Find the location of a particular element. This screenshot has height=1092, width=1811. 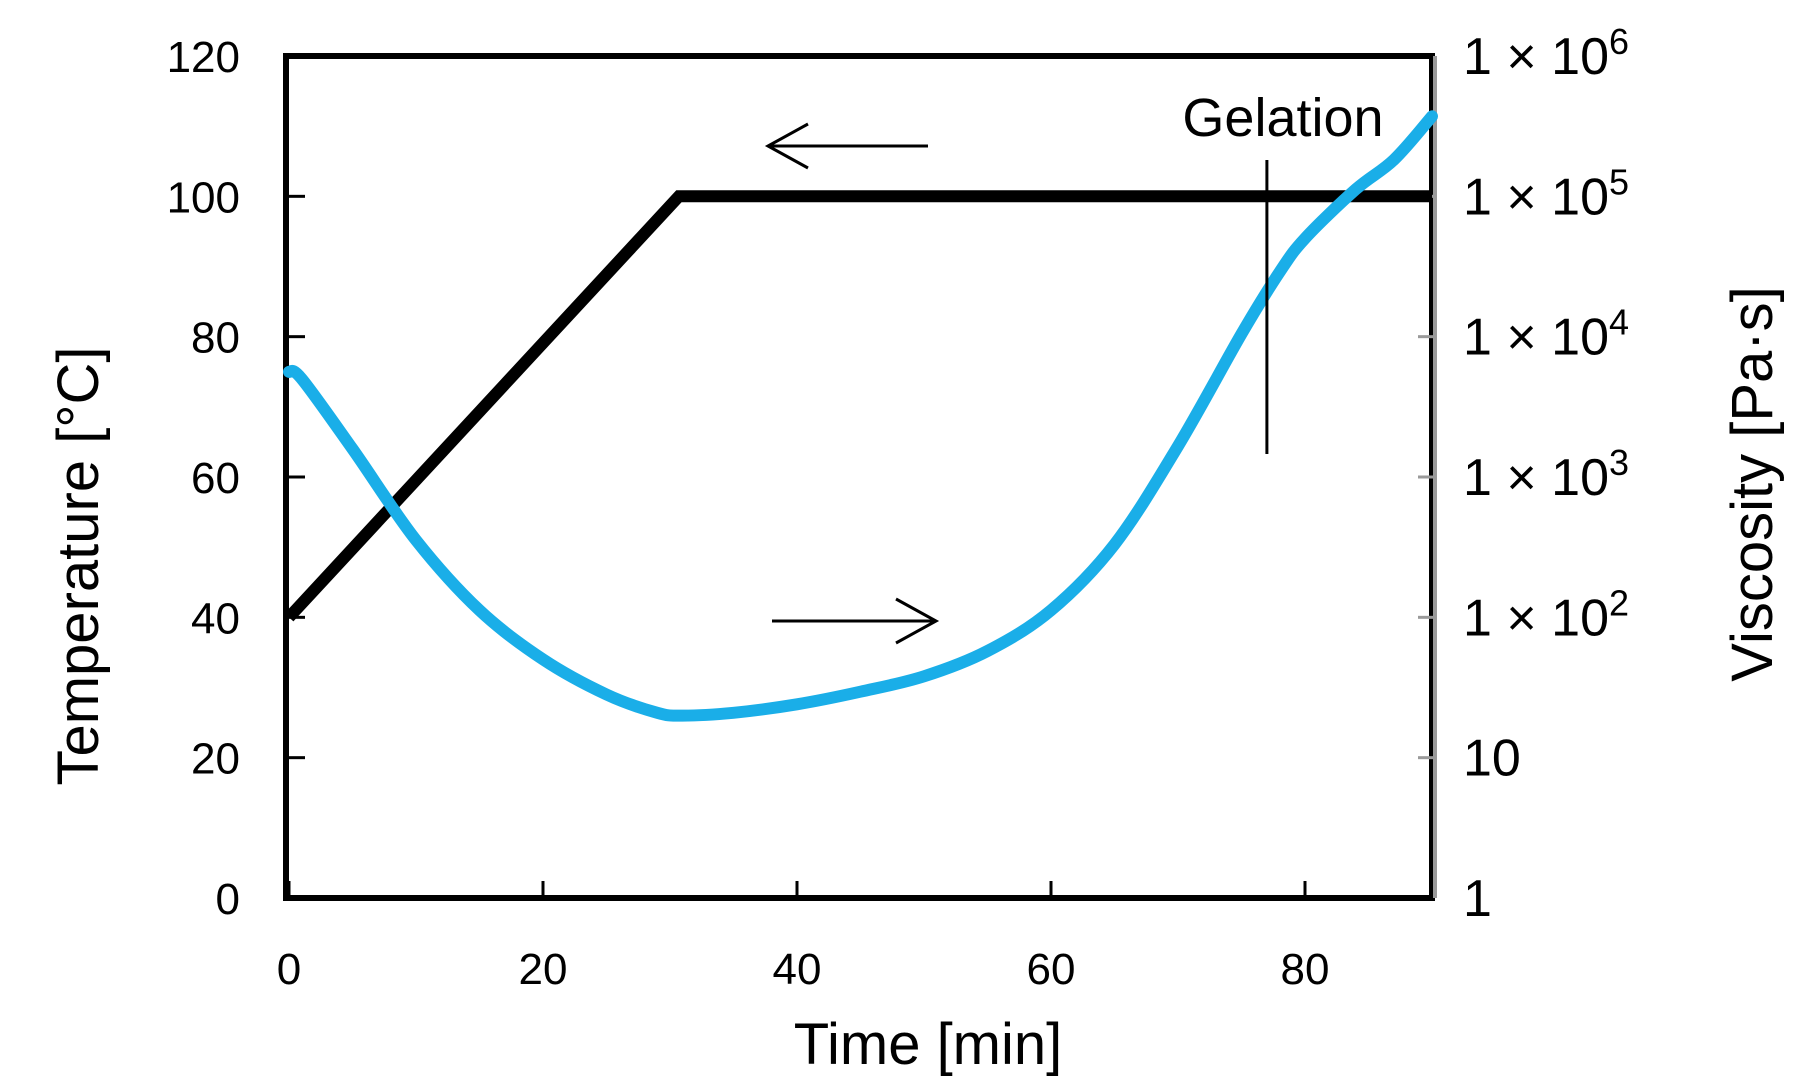

right-axis-ticks: 1 10 1 × 102 1 × 103 1 × 104 1 × 105 1 × 106 is located at coordinates (1523, 474).